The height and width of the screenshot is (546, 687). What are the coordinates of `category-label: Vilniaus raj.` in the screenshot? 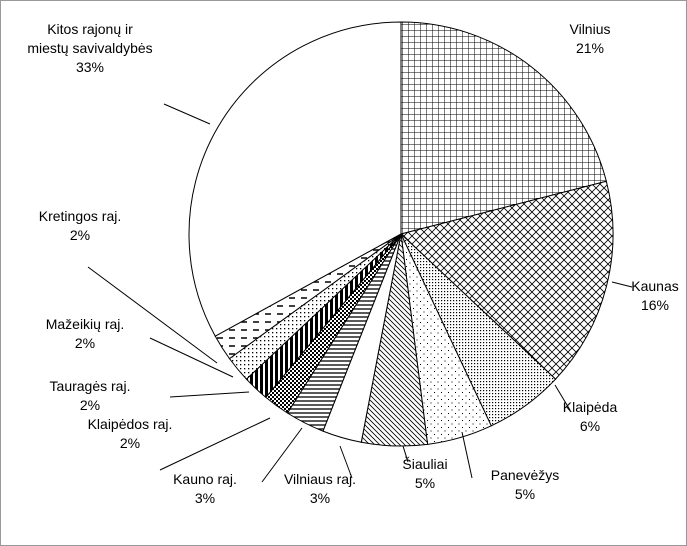 It's located at (320, 479).